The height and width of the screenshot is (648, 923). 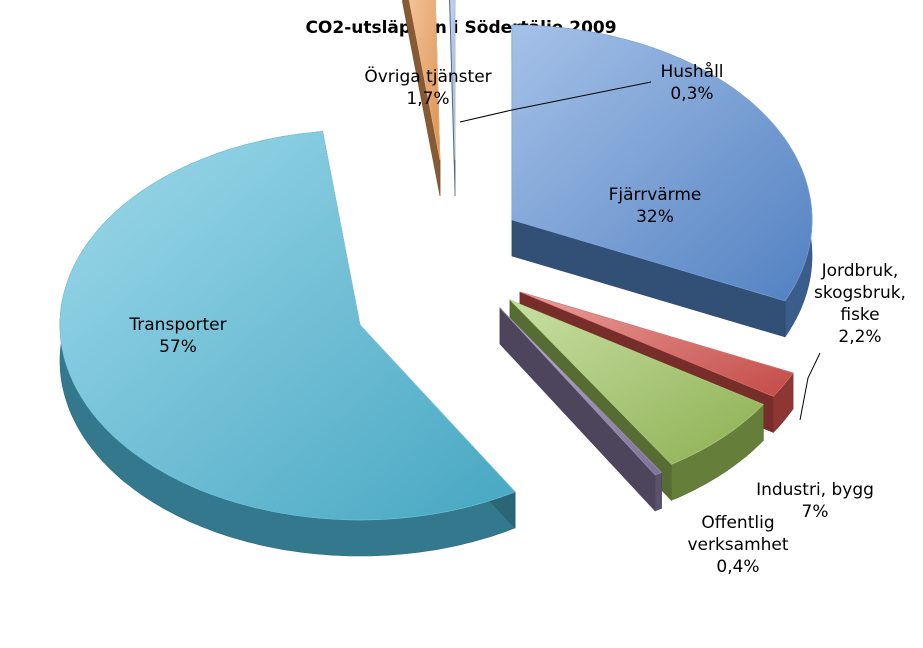 I want to click on slice-hushall, so click(x=453, y=80).